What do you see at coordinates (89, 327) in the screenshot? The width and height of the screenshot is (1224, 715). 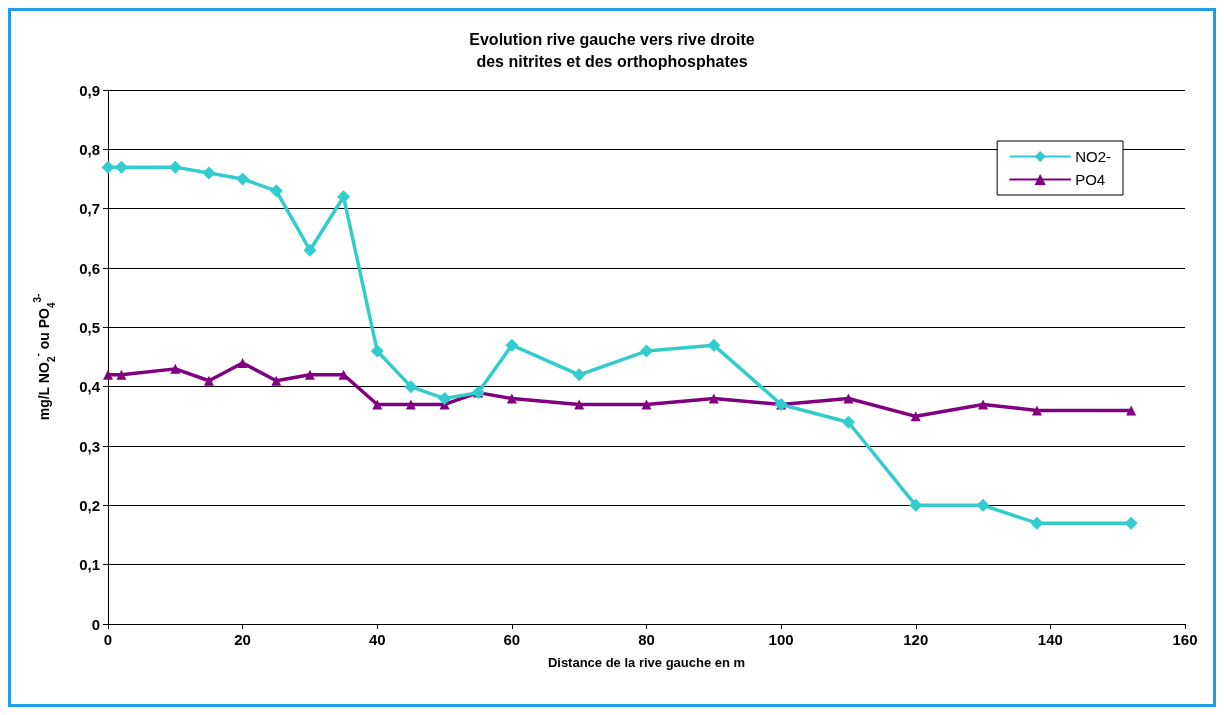 I see `y-tick-label: 0,5` at bounding box center [89, 327].